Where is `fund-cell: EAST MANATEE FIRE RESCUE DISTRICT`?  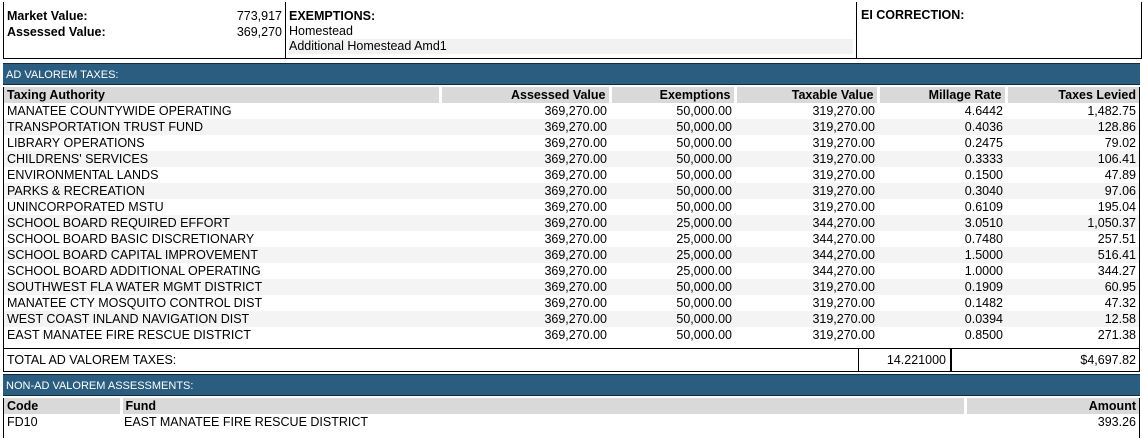 fund-cell: EAST MANATEE FIRE RESCUE DISTRICT is located at coordinates (246, 422).